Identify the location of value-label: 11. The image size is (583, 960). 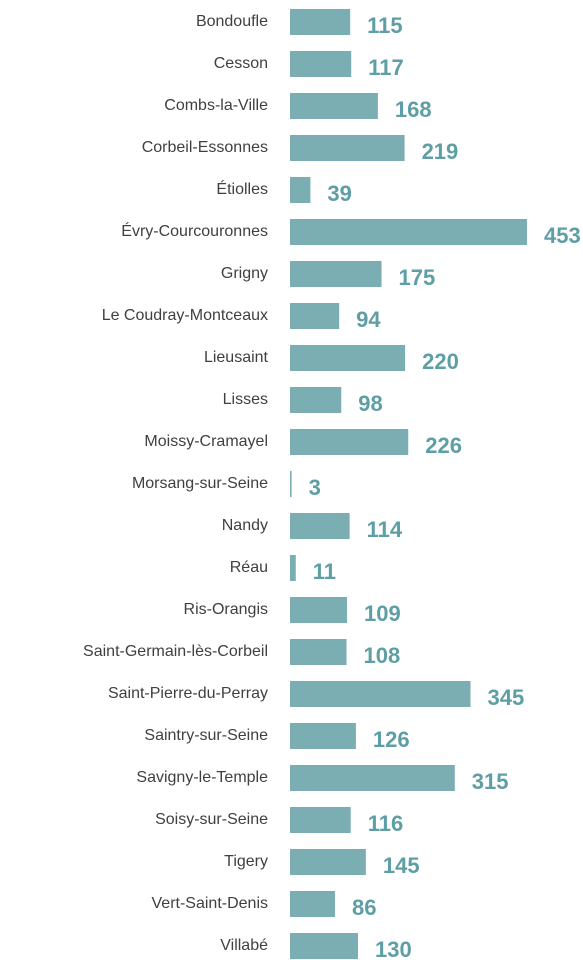
(324, 571).